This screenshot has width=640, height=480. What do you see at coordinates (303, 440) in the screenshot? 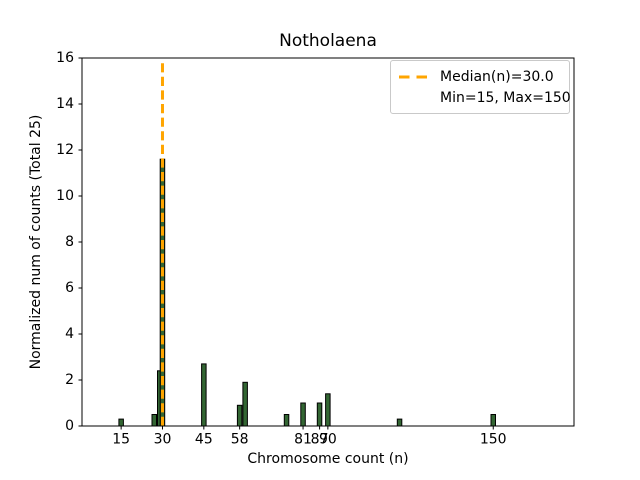
I see `x-tick-label: 81` at bounding box center [303, 440].